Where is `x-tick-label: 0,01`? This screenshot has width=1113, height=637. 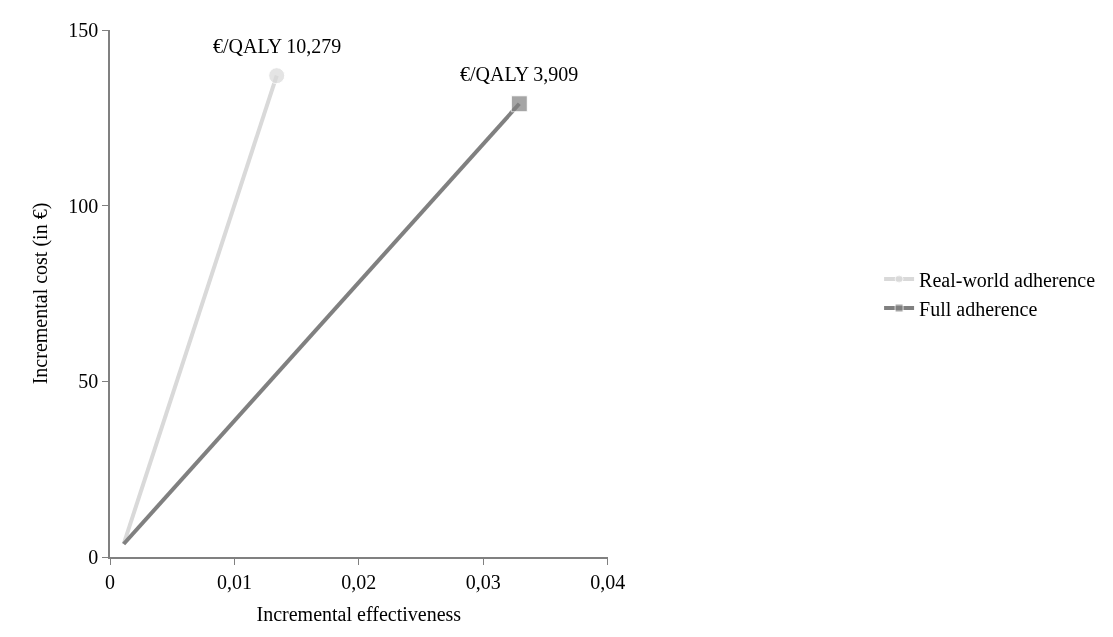
x-tick-label: 0,01 is located at coordinates (234, 581).